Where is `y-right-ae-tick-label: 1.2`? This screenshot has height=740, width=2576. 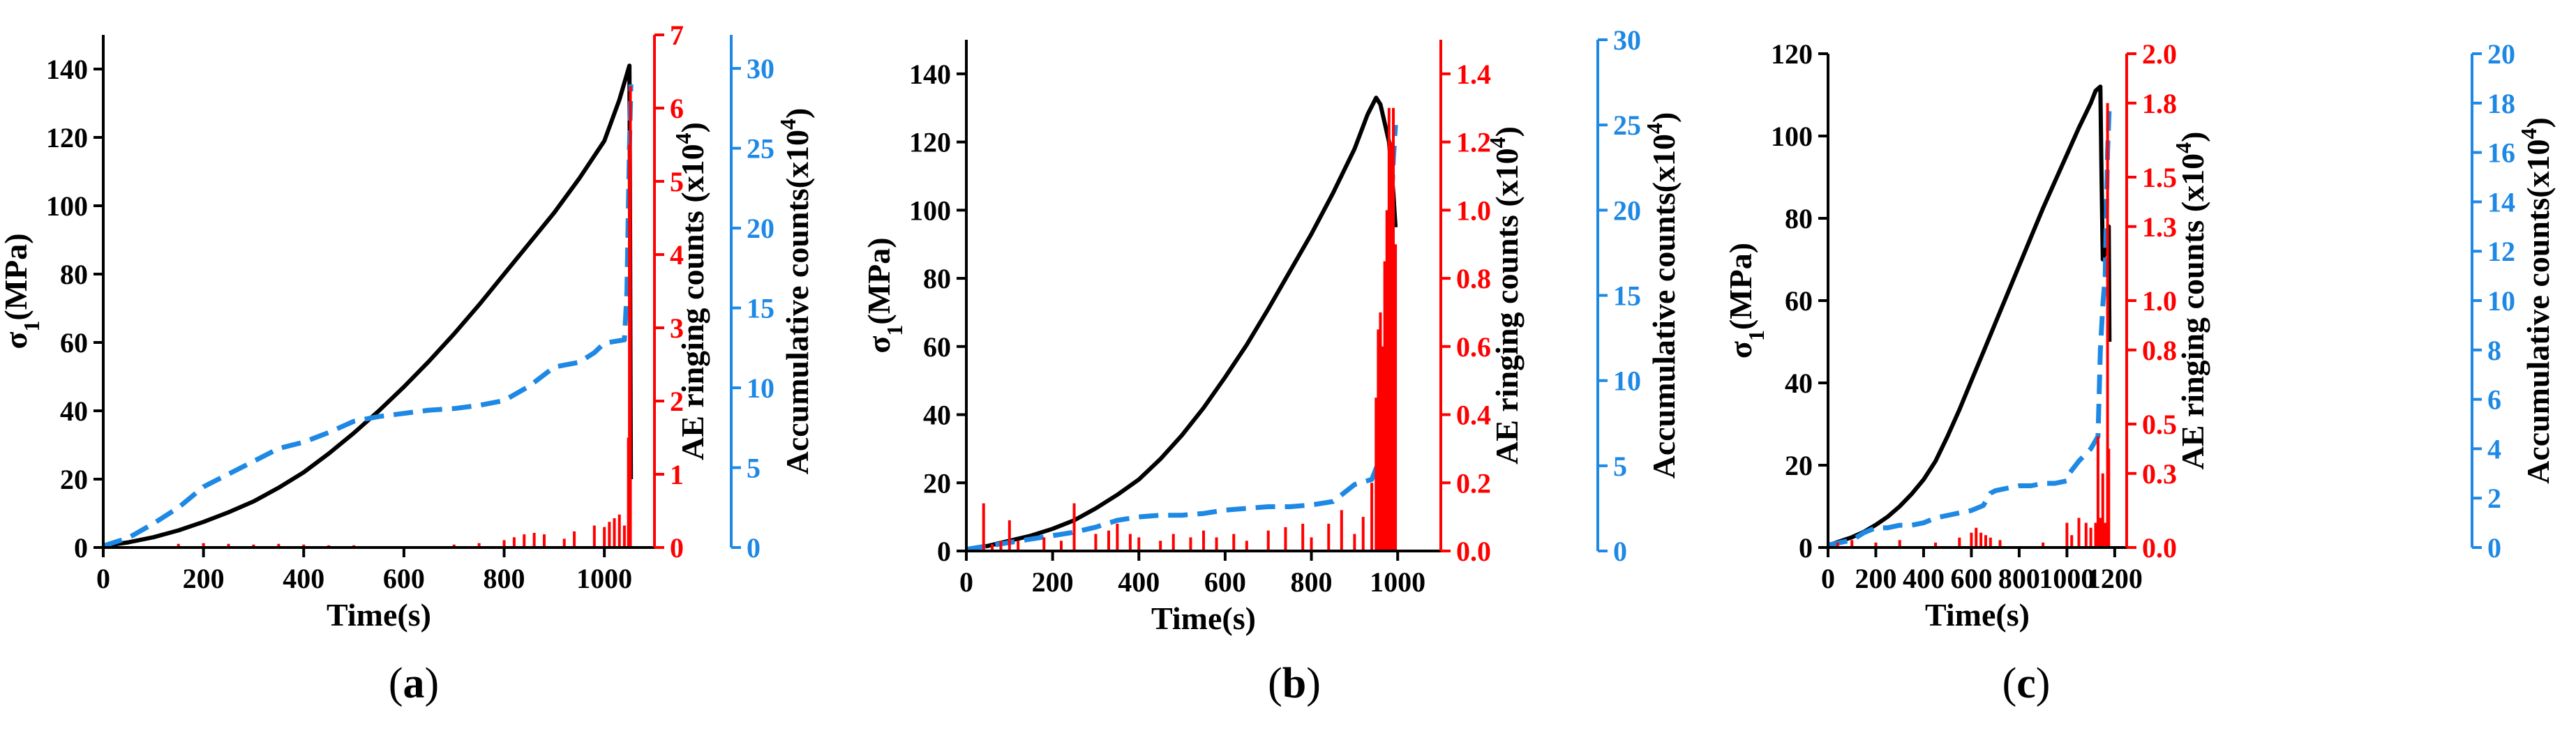
y-right-ae-tick-label: 1.2 is located at coordinates (1473, 142).